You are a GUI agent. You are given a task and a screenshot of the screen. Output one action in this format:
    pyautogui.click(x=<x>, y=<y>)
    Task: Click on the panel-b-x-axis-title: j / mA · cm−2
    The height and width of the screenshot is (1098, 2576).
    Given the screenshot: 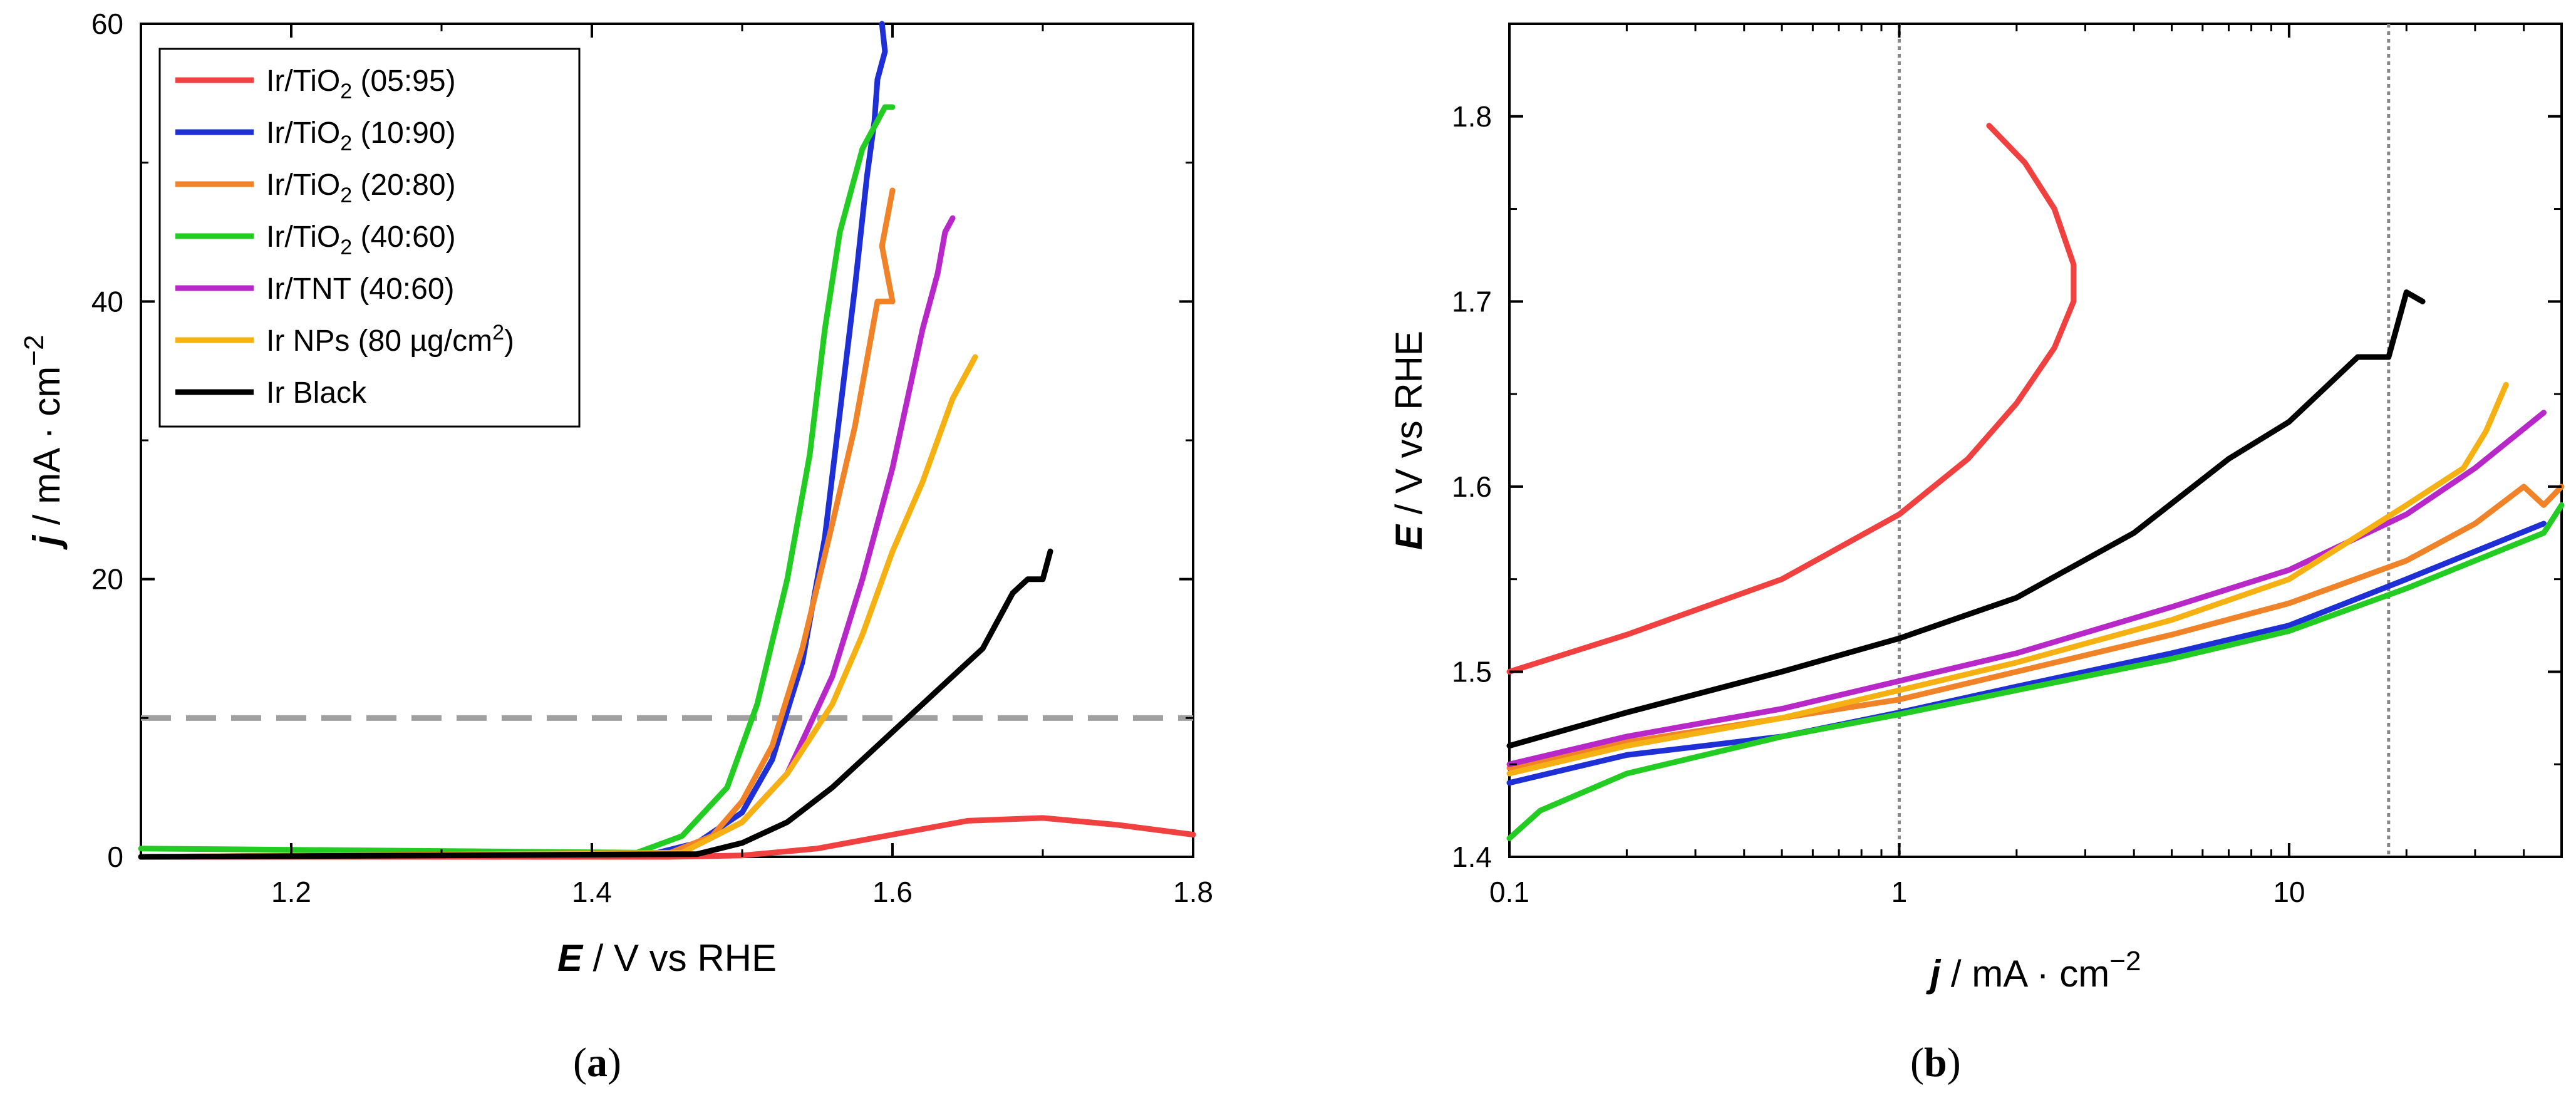 What is the action you would take?
    pyautogui.click(x=2033, y=970)
    